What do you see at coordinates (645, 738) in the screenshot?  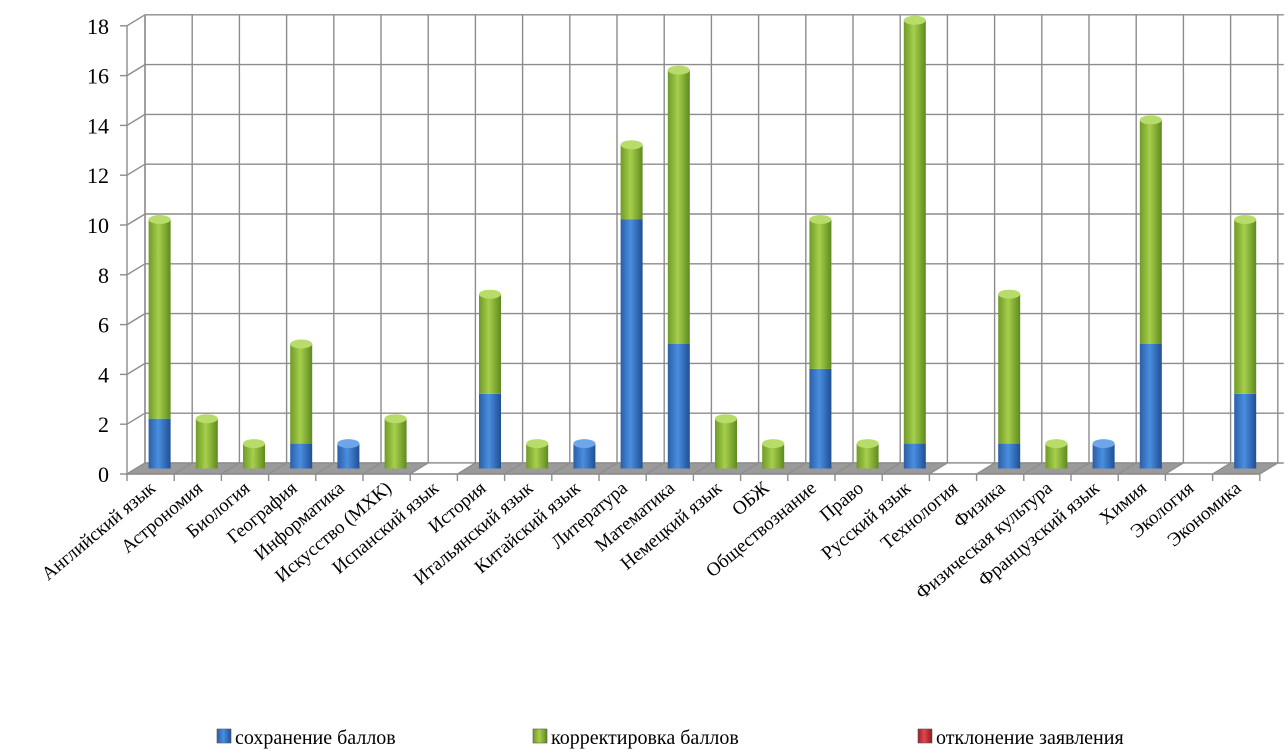 I see `legend-label: корректировка баллов` at bounding box center [645, 738].